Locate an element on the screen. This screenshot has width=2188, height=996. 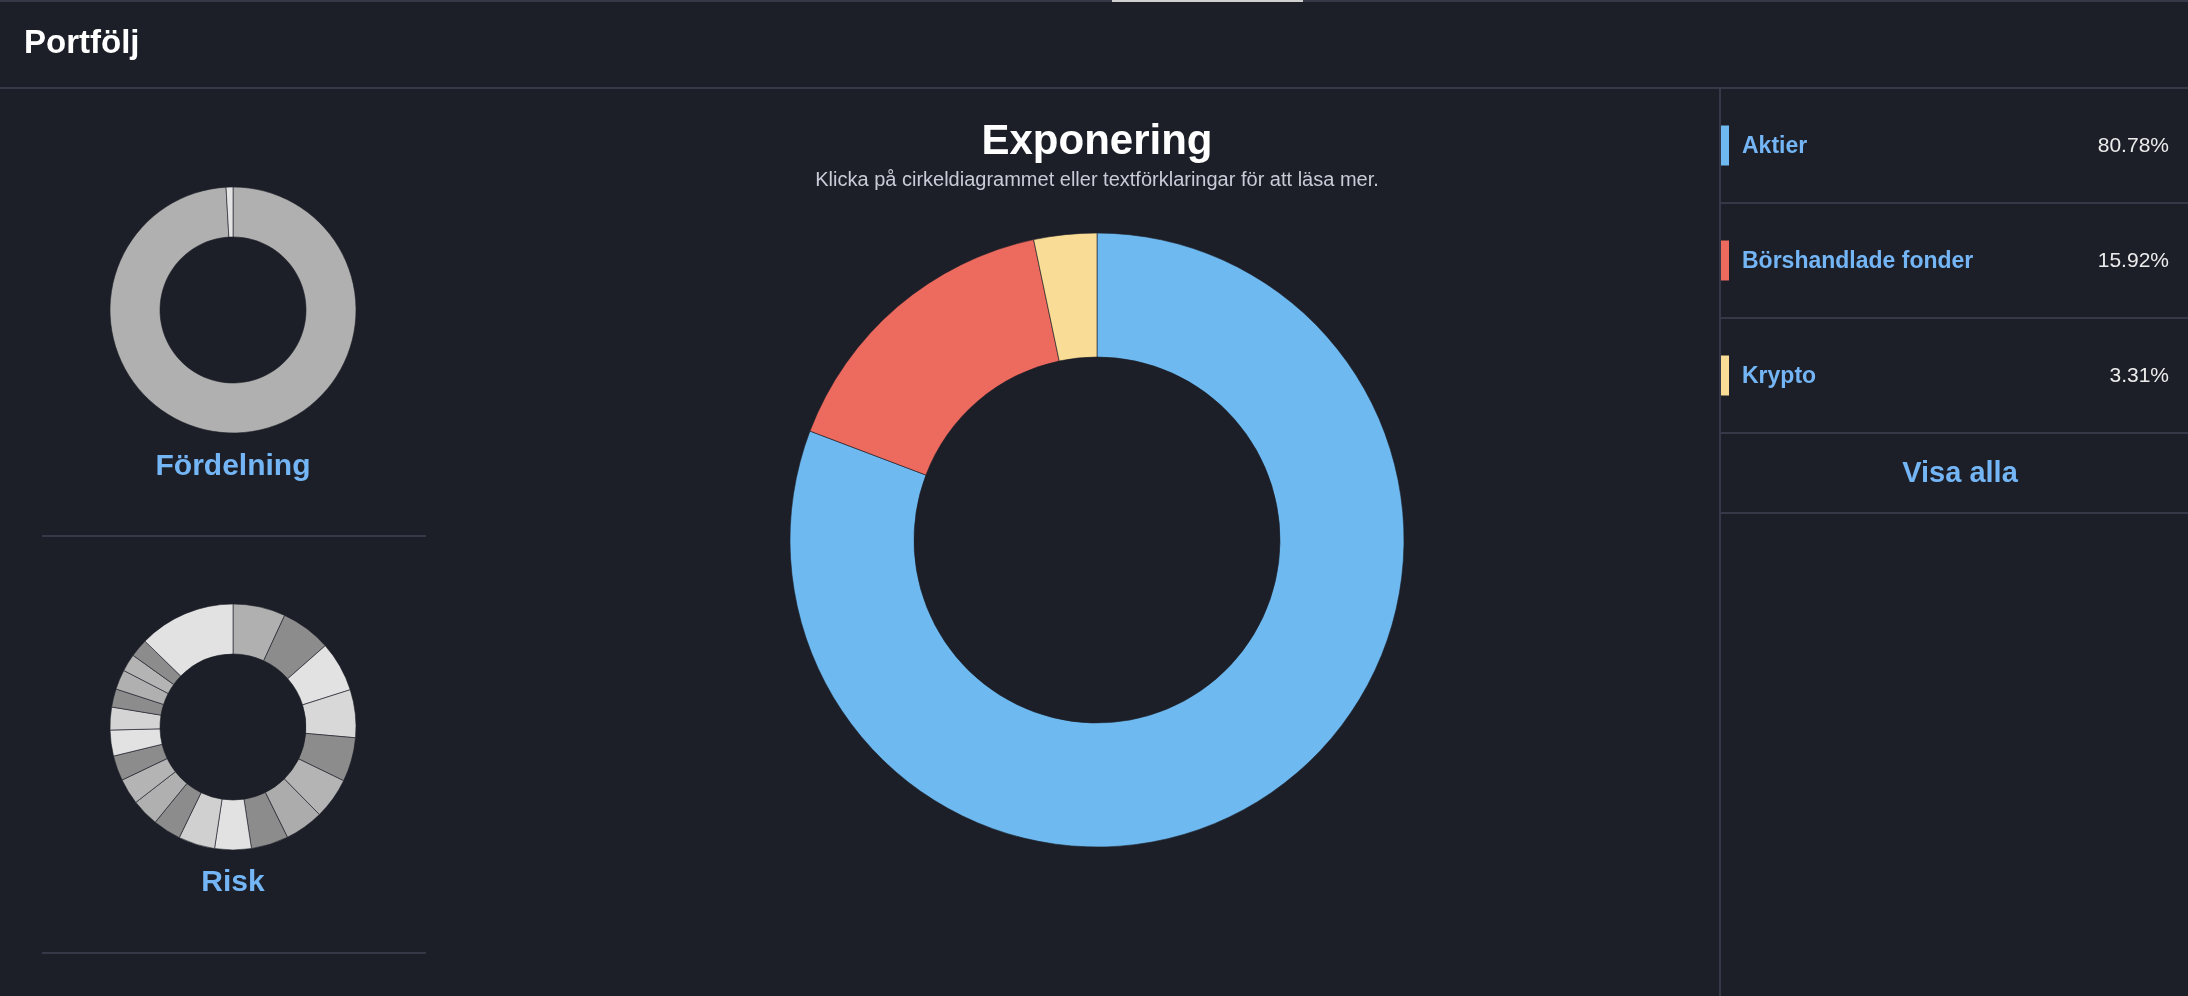
chart-title: Exponering is located at coordinates (1097, 139).